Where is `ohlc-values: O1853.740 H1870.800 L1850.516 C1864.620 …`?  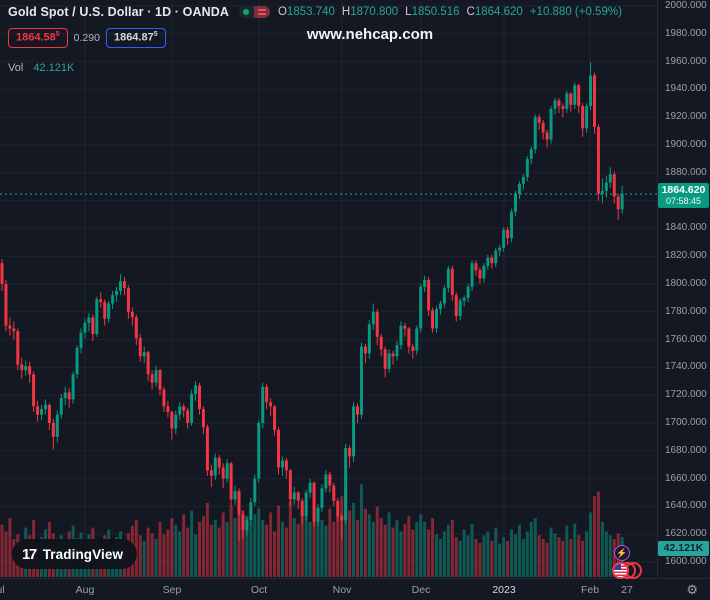
ohlc-values: O1853.740 H1870.800 L1850.516 C1864.620 … is located at coordinates (450, 12).